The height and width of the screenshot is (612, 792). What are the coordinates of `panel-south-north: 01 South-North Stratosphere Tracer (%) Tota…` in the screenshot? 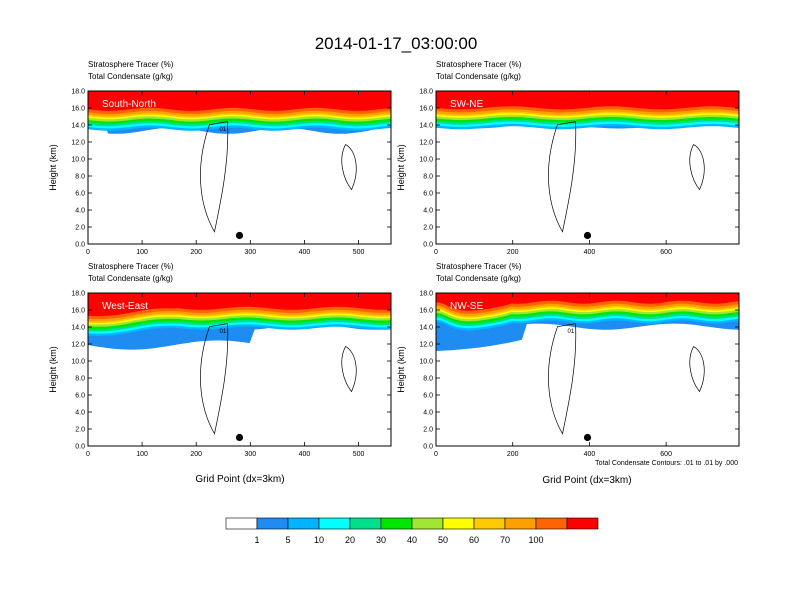 It's located at (220, 158).